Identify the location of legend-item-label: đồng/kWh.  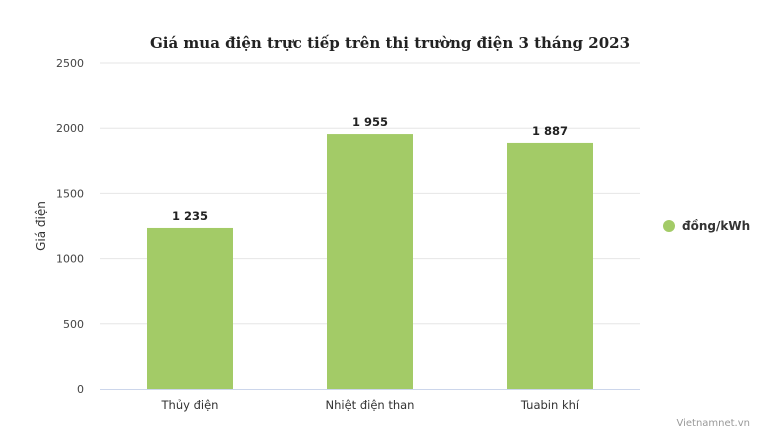
(716, 226).